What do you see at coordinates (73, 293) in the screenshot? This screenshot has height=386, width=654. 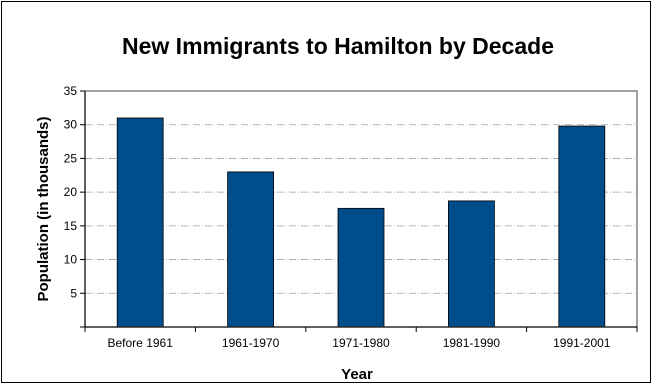 I see `y-tick-label: 5` at bounding box center [73, 293].